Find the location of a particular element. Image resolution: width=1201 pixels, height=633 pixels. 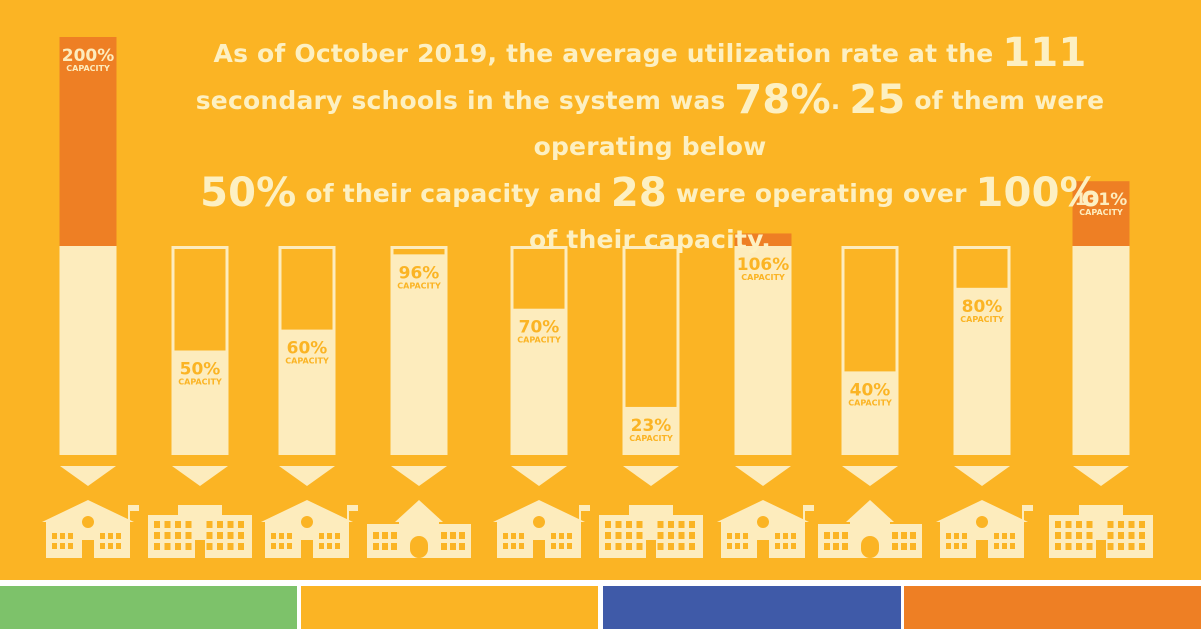

bar-value-label: 200% is located at coordinates (88, 56).